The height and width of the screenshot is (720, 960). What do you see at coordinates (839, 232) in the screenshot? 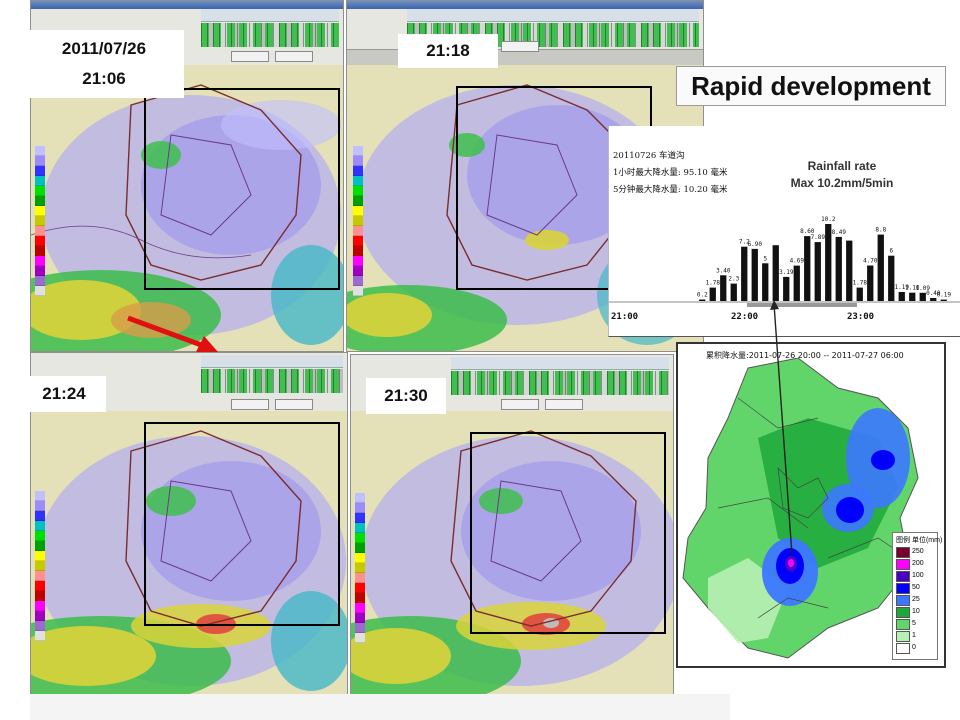
I see `bar-value-label: 8.49` at bounding box center [839, 232].